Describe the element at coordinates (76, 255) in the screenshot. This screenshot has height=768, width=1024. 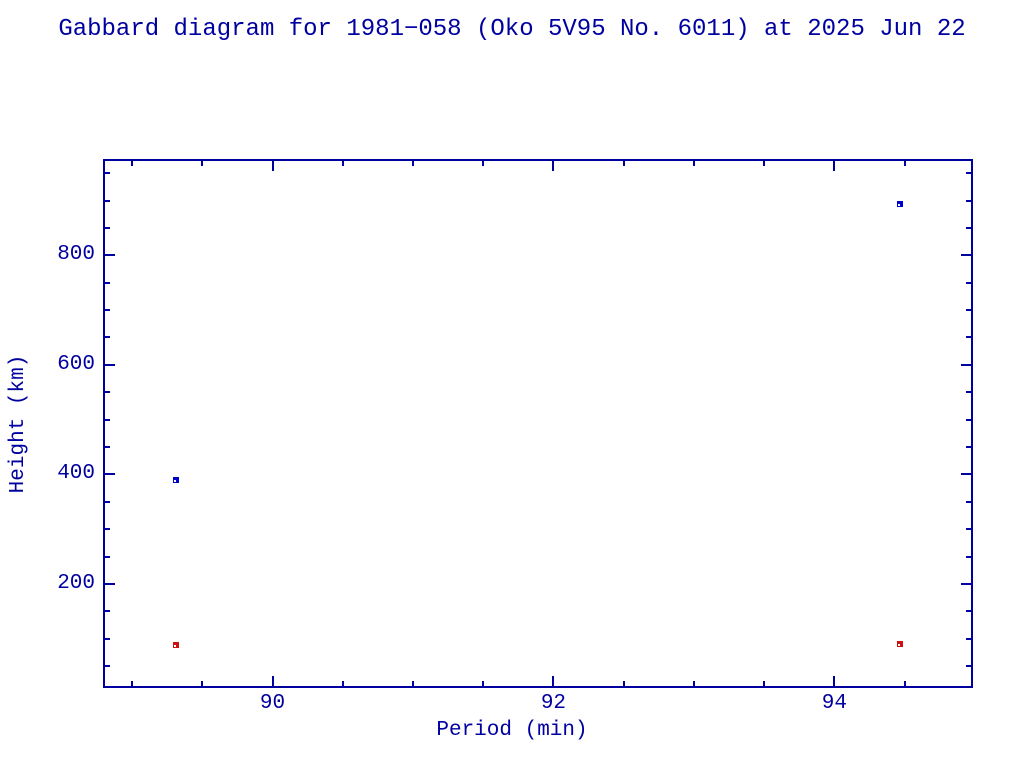
I see `y-tick-label: 800` at that location.